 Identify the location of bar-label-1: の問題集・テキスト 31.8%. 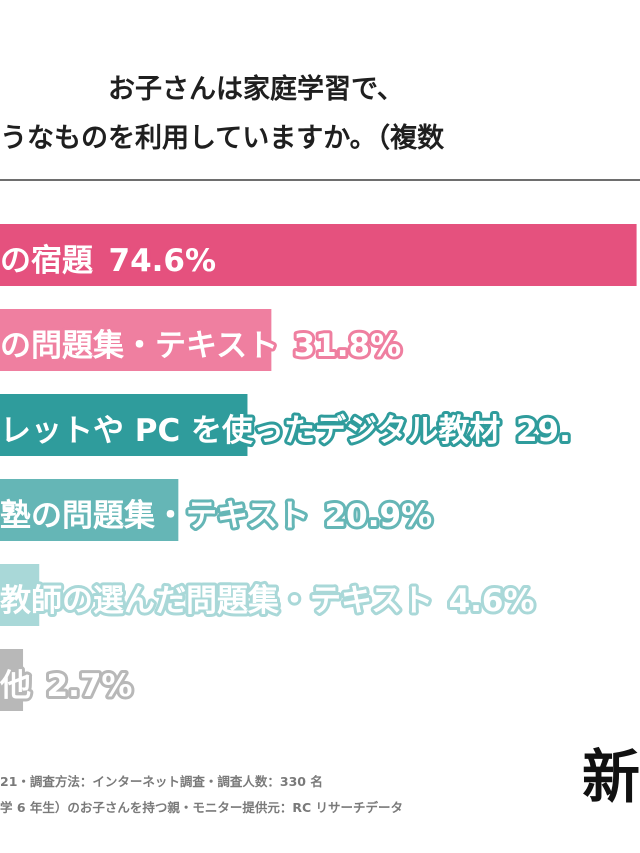
(200, 346).